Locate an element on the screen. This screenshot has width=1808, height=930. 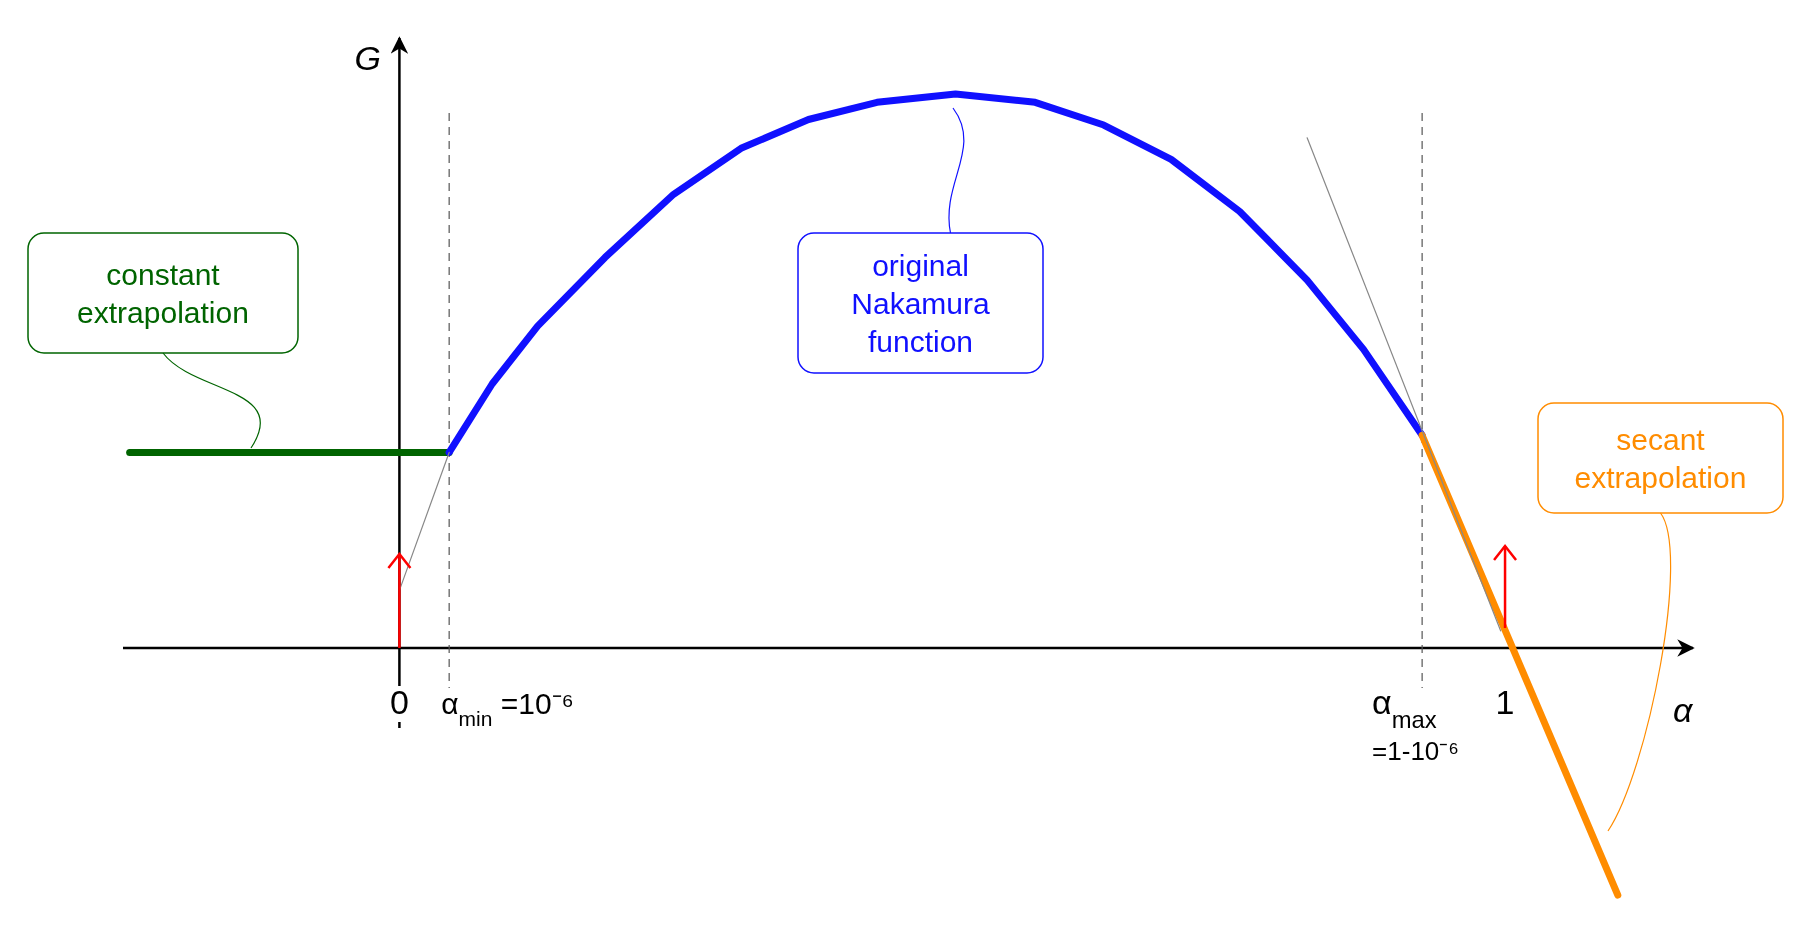
y-axis-title: G is located at coordinates (367, 58).